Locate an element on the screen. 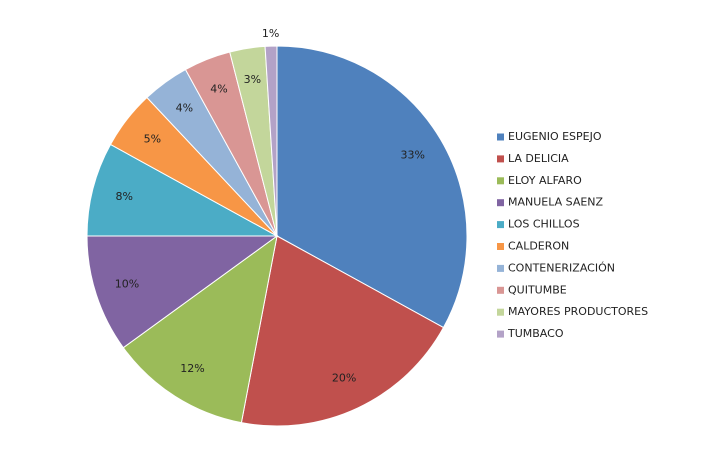  legend-label: QUITUMBE is located at coordinates (537, 289).